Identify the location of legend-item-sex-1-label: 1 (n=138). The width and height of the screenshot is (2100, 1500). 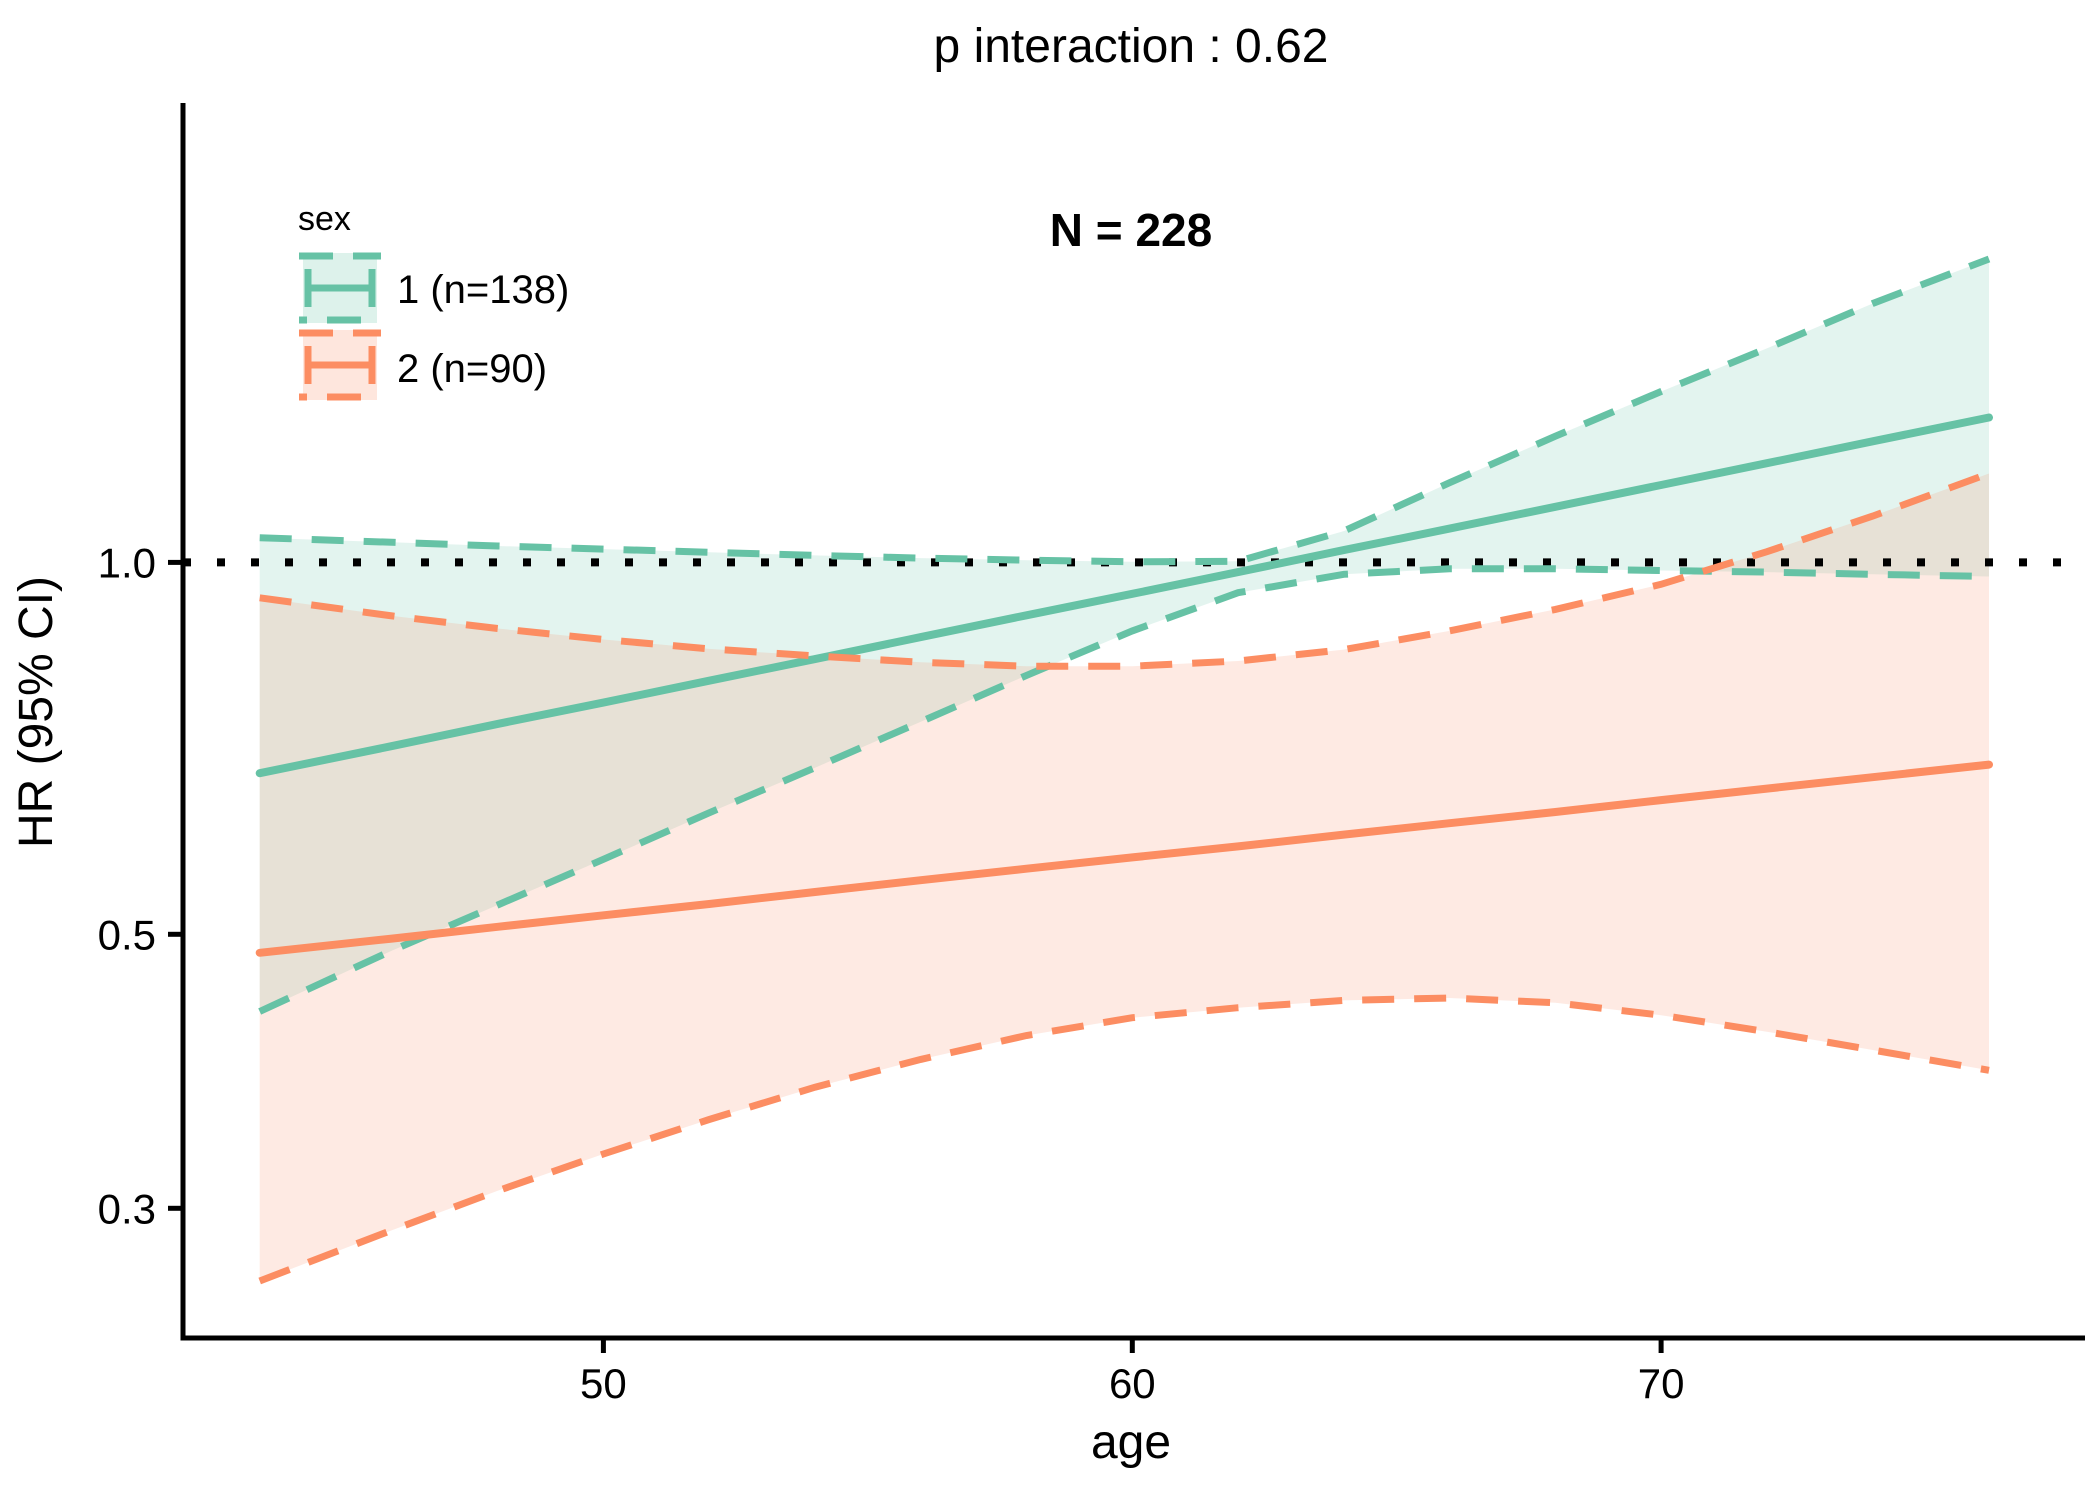
(483, 290).